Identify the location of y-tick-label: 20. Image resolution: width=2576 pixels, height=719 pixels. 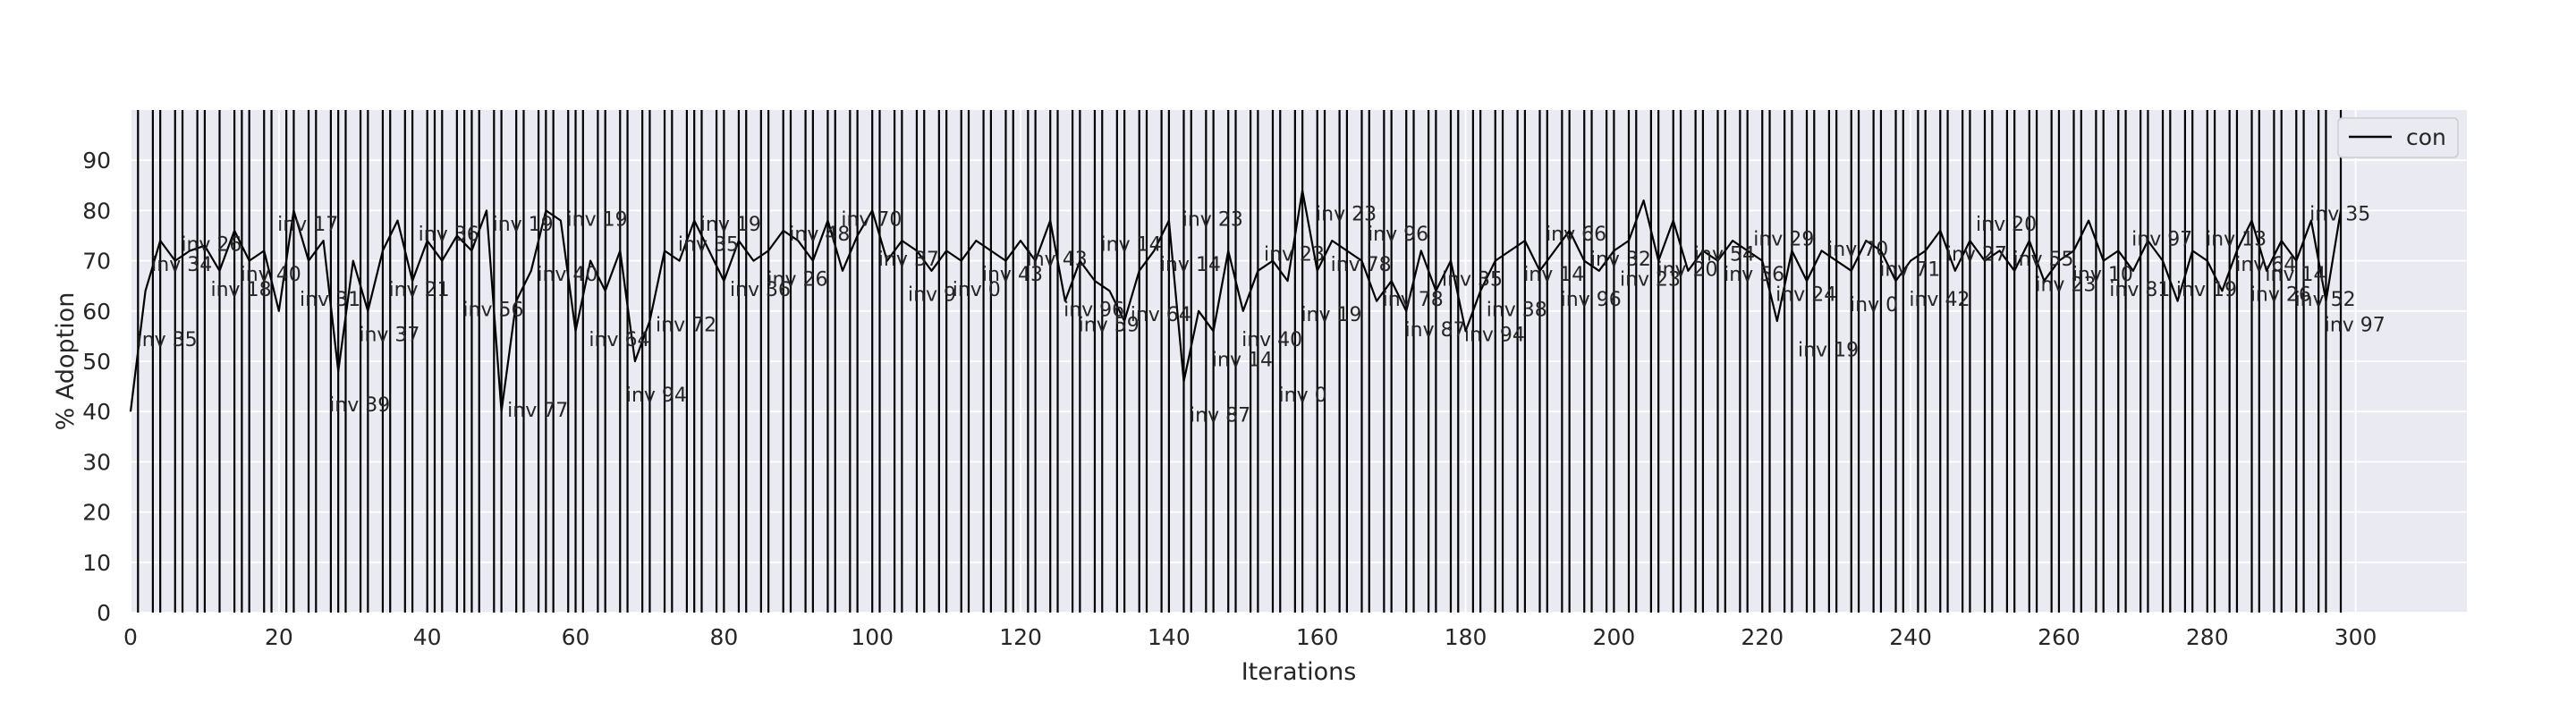
(96, 513).